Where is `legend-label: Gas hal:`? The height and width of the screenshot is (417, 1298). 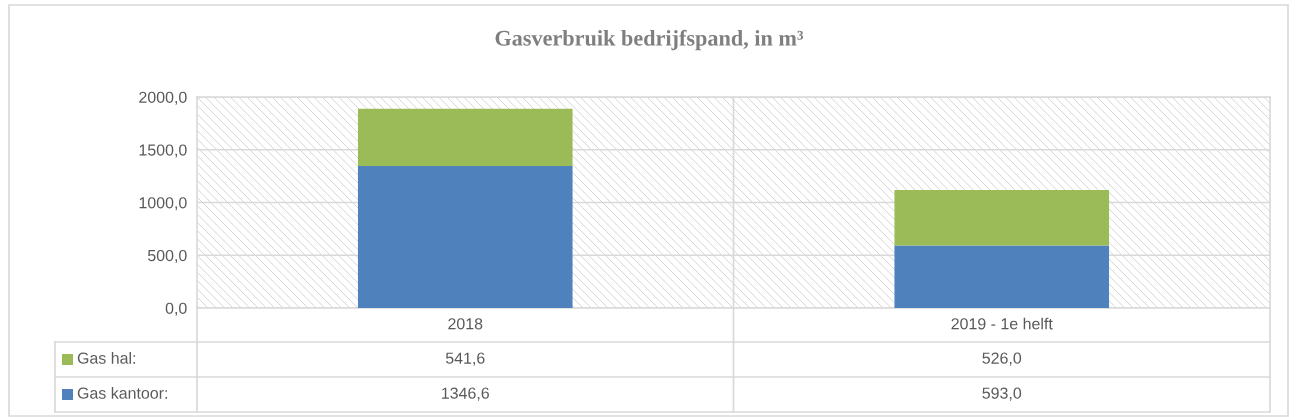
legend-label: Gas hal: is located at coordinates (106, 358).